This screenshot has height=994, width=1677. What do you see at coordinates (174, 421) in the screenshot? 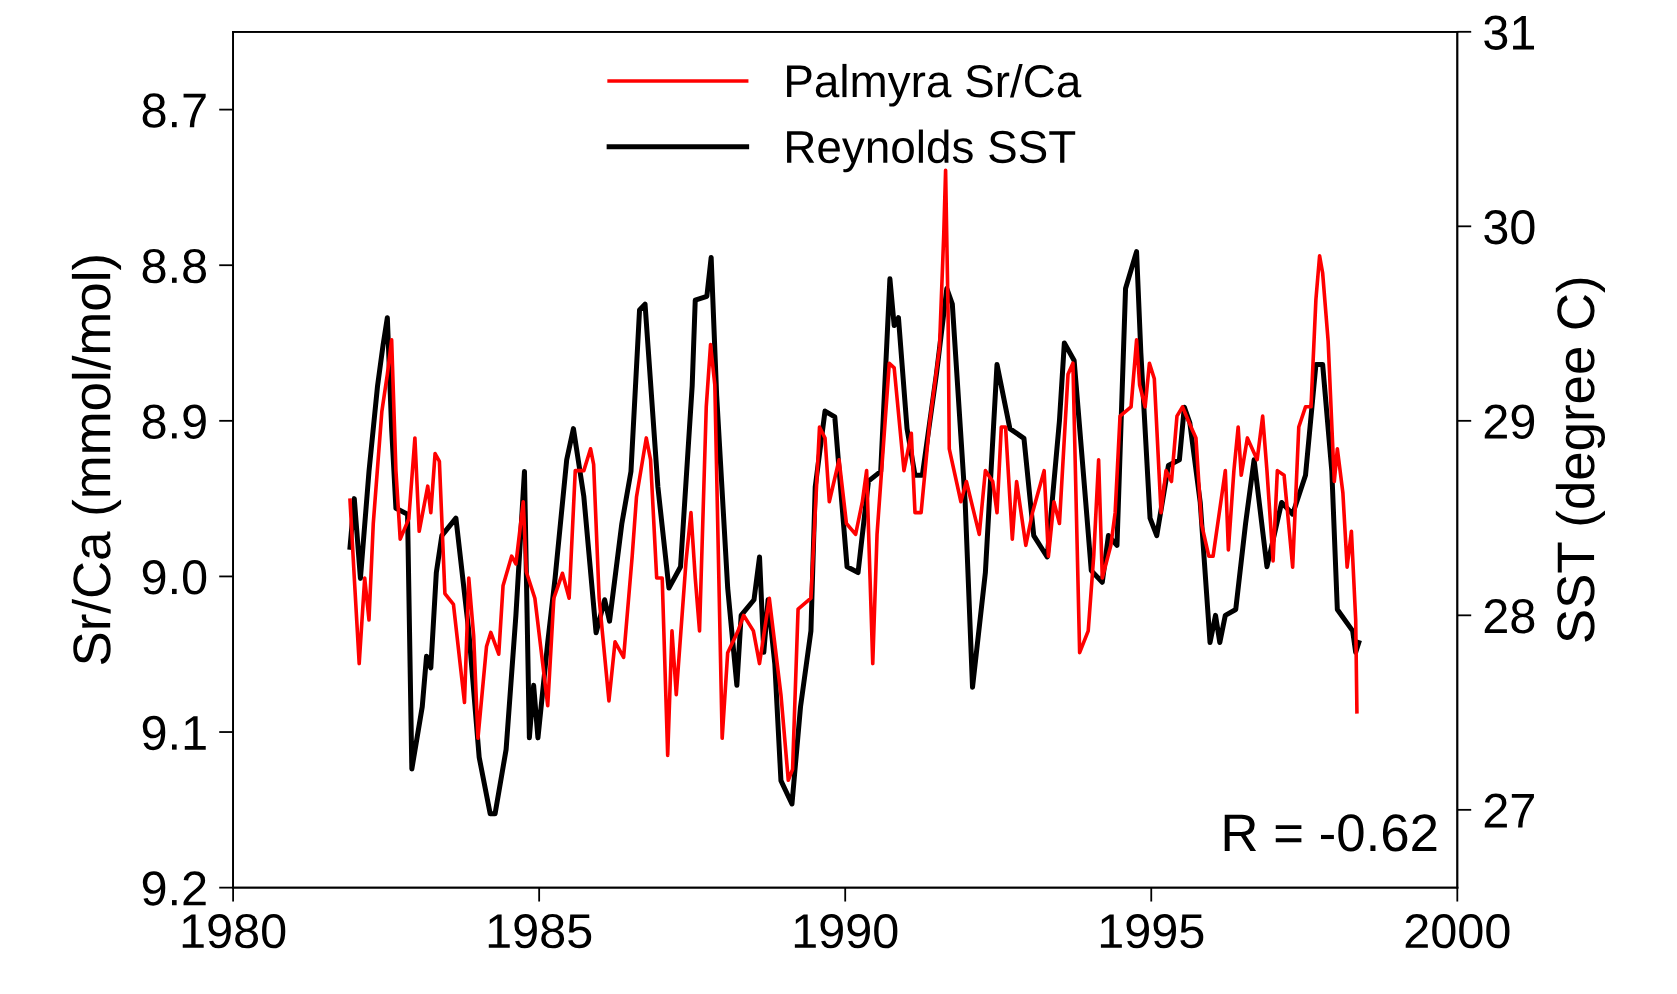
I see `y-tick-label: 8.9` at bounding box center [174, 421].